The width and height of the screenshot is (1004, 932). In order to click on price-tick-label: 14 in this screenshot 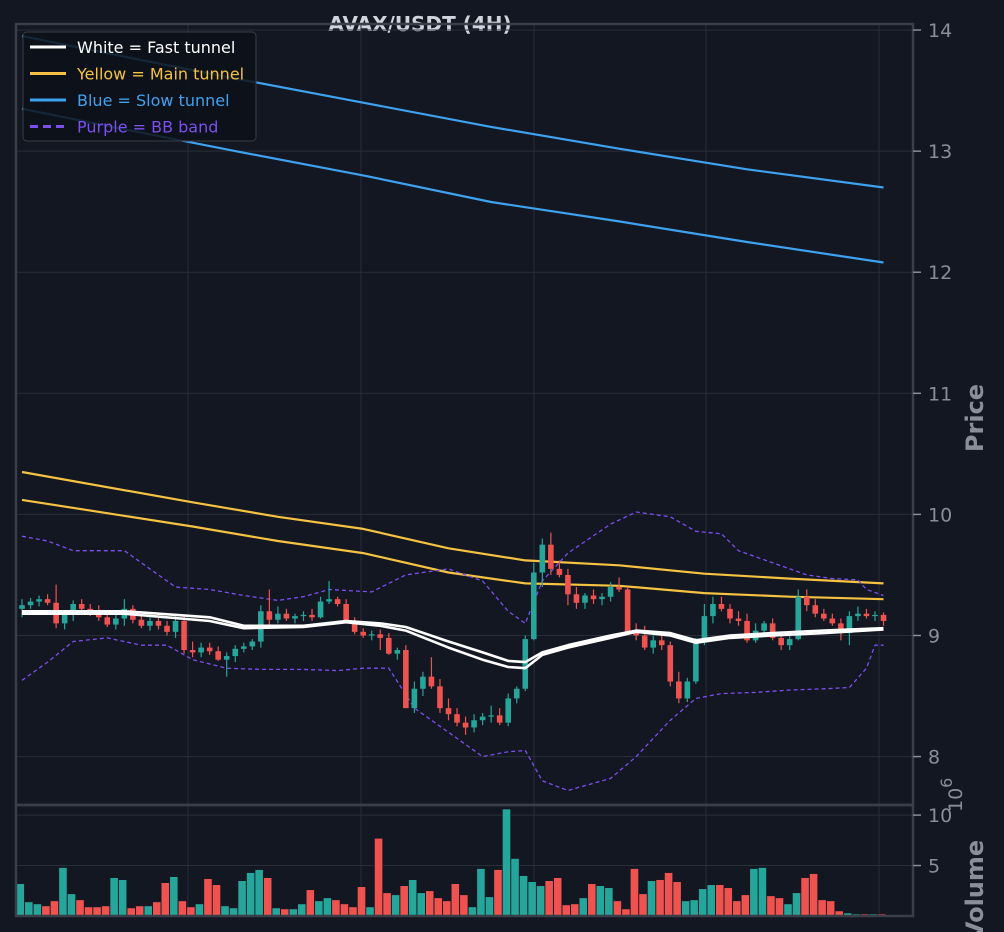, I will do `click(940, 31)`.